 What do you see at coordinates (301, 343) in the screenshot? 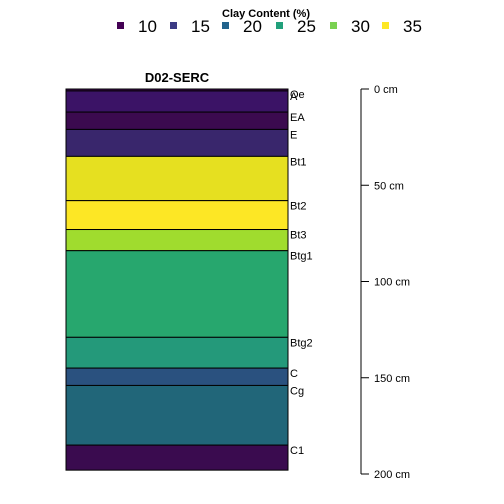
I see `horizon-label-btg2: Btg2` at bounding box center [301, 343].